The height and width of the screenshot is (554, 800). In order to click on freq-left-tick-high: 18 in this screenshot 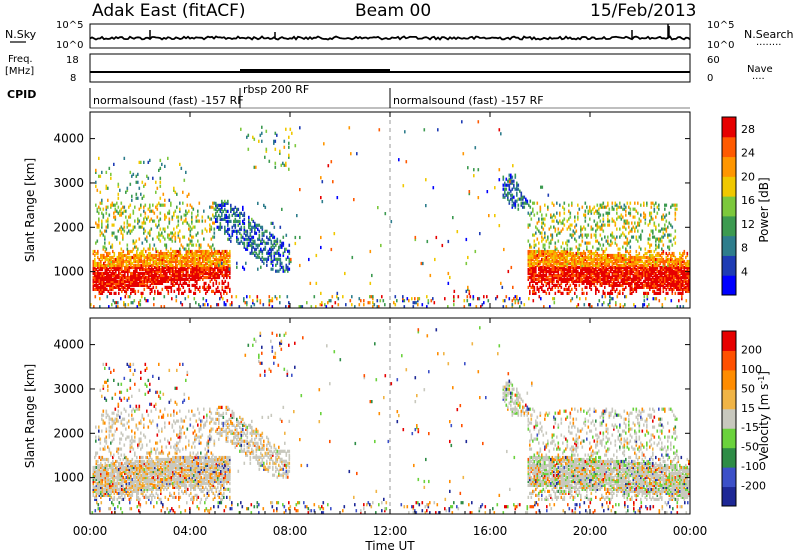, I will do `click(72, 60)`.